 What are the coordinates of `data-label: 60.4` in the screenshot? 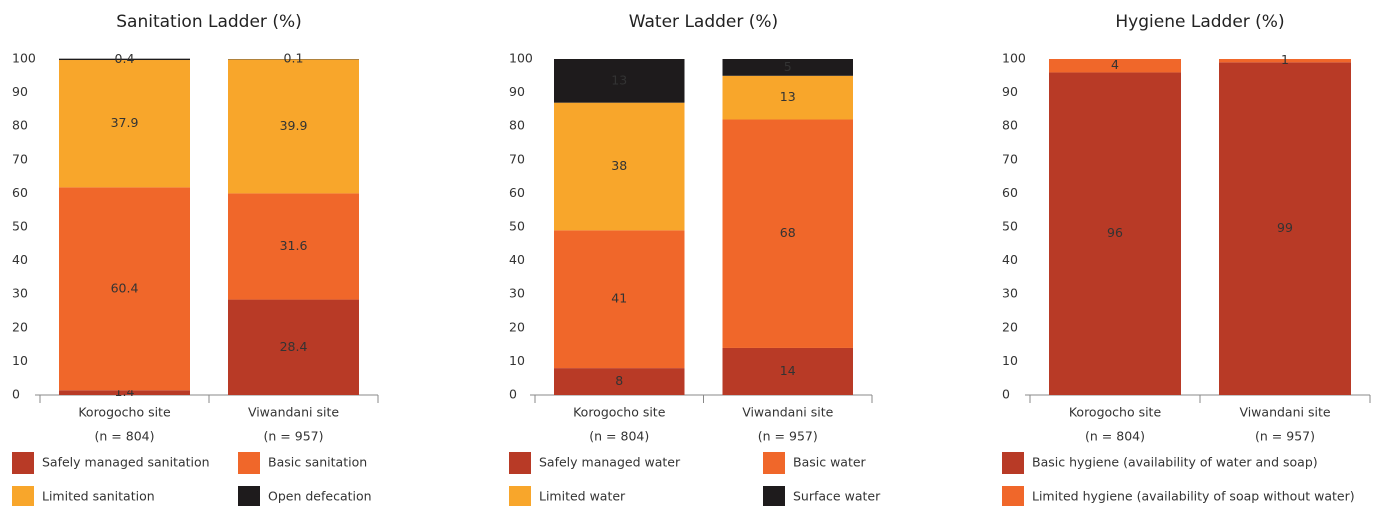 It's located at (125, 287).